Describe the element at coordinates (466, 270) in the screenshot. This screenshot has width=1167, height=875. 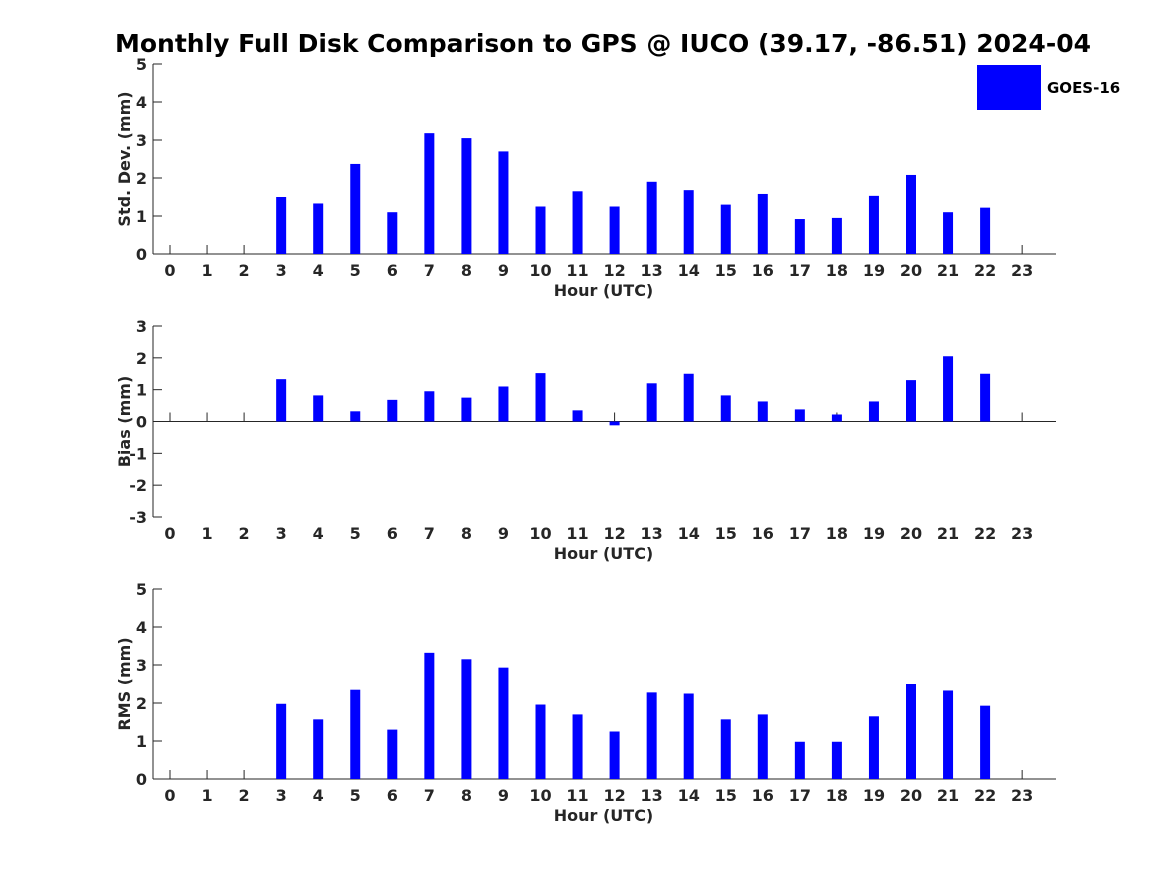
I see `std-x-tick-label: 8` at that location.